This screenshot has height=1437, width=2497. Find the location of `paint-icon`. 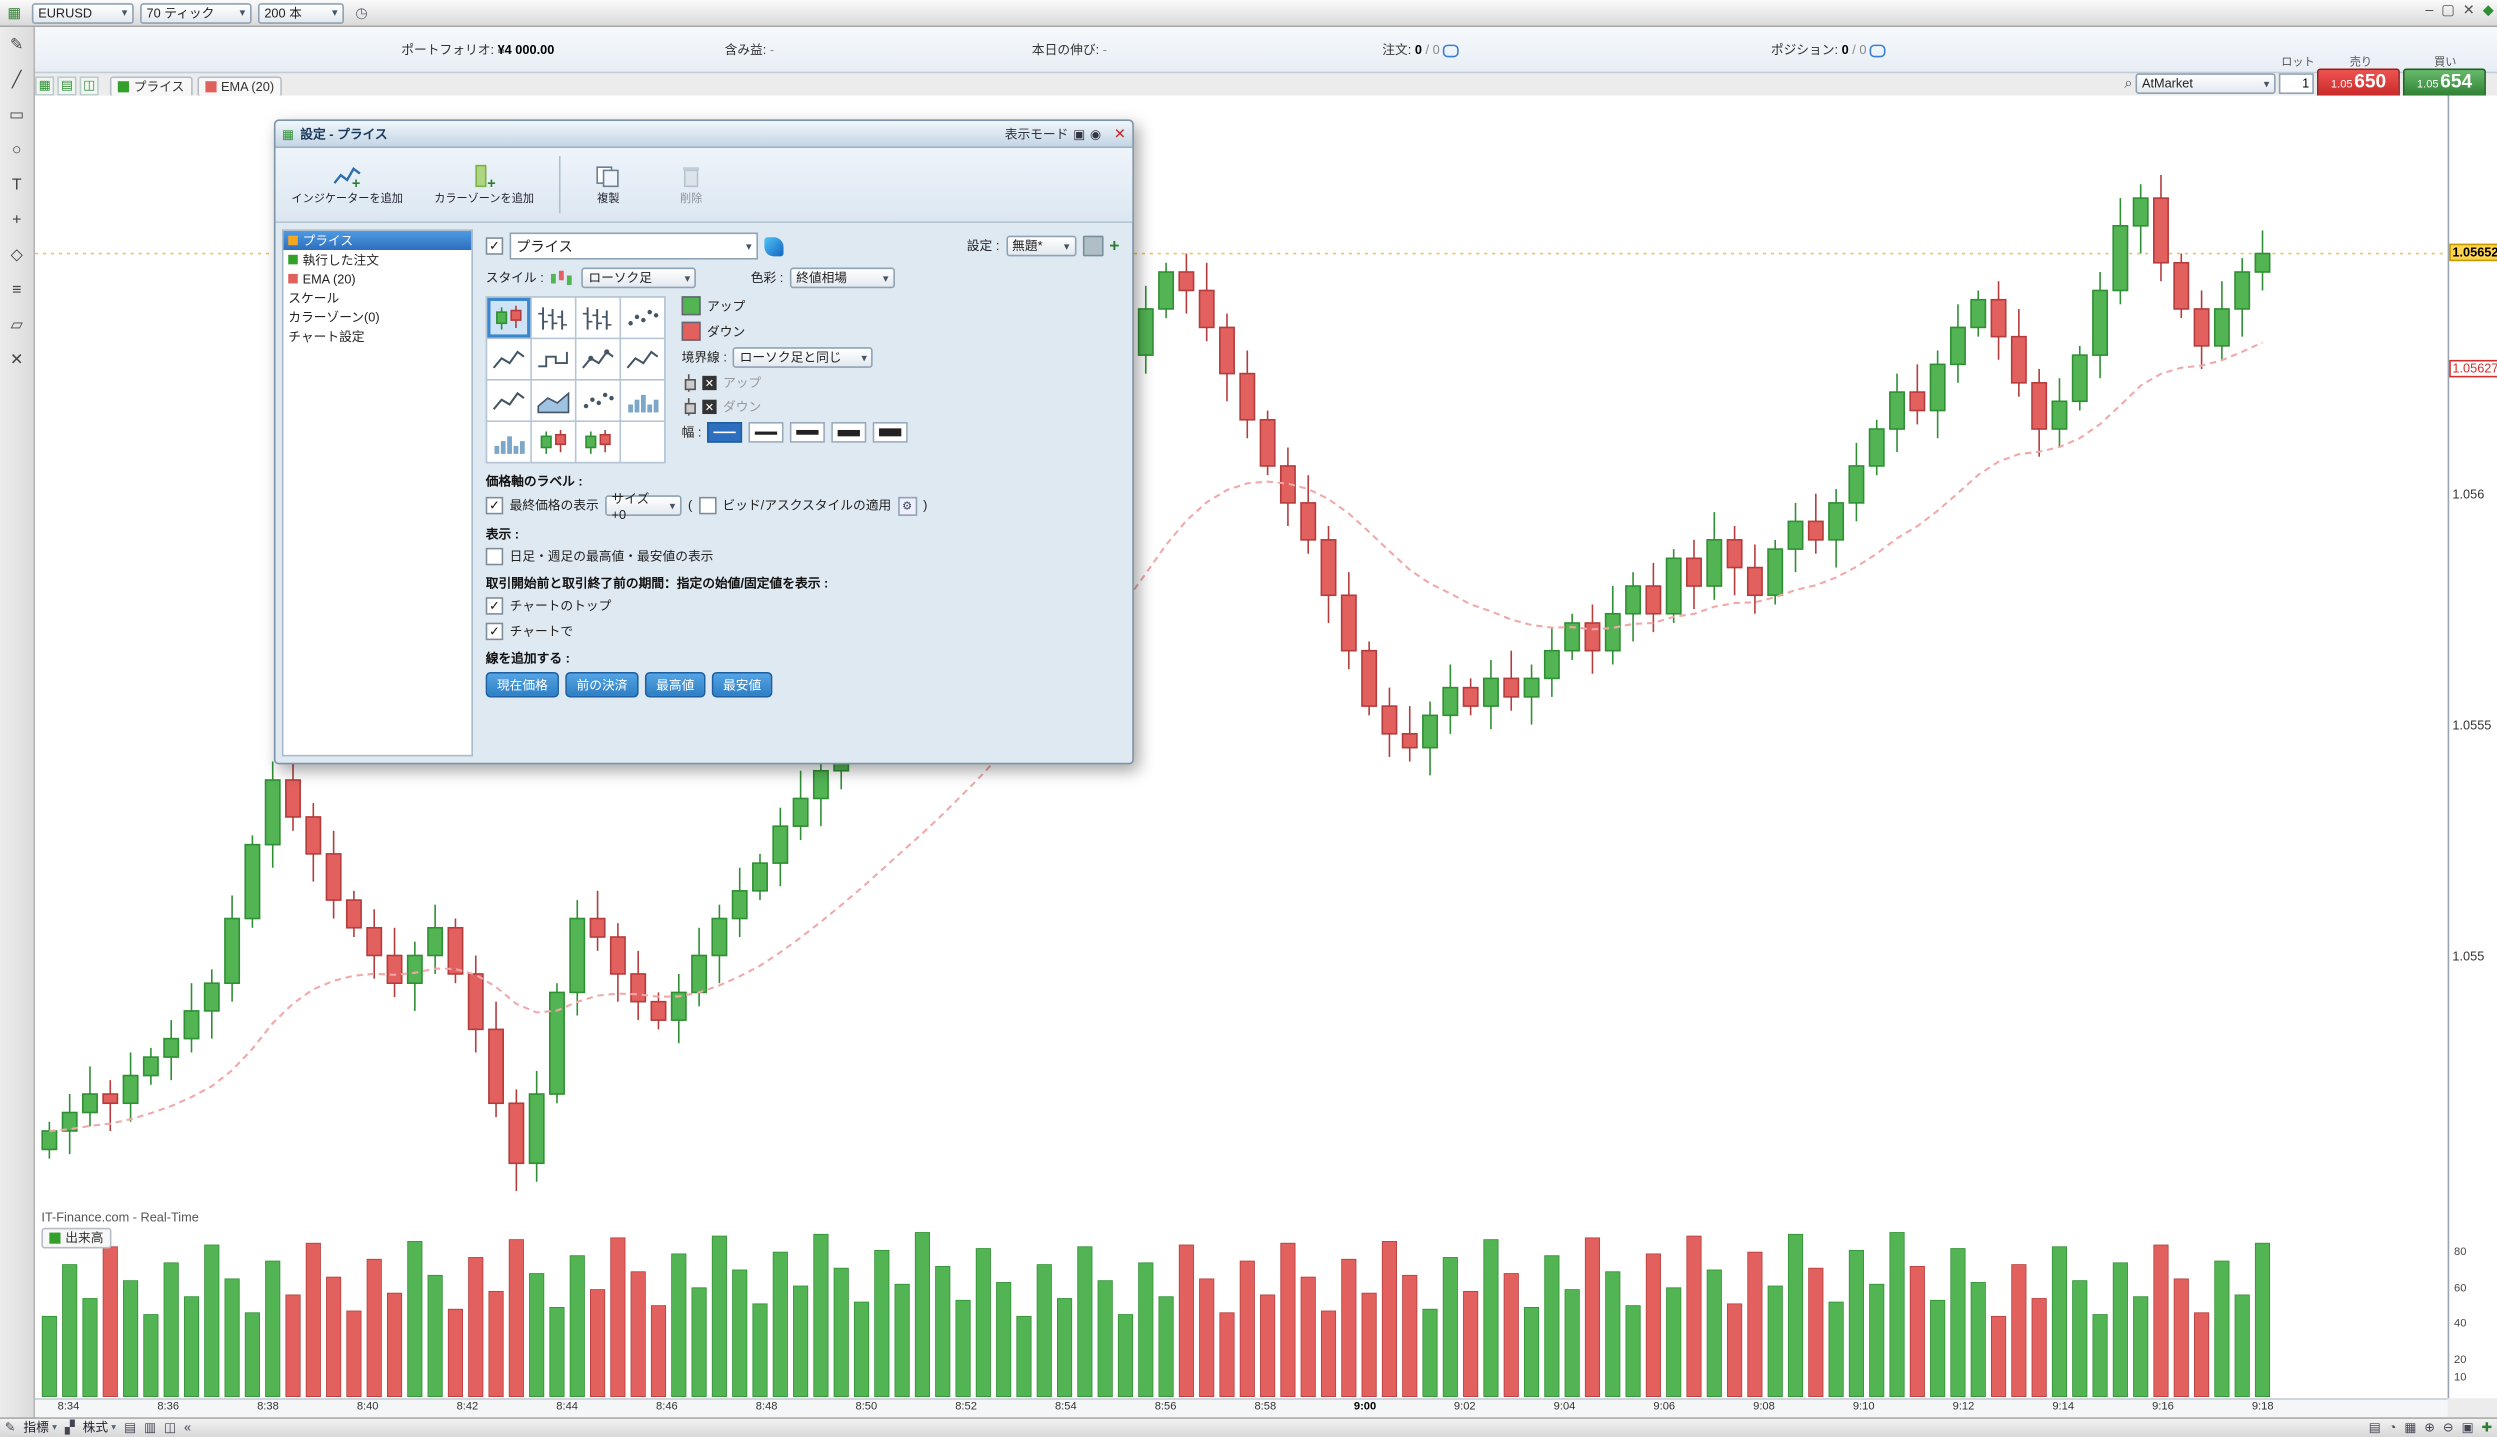

paint-icon is located at coordinates (774, 246).